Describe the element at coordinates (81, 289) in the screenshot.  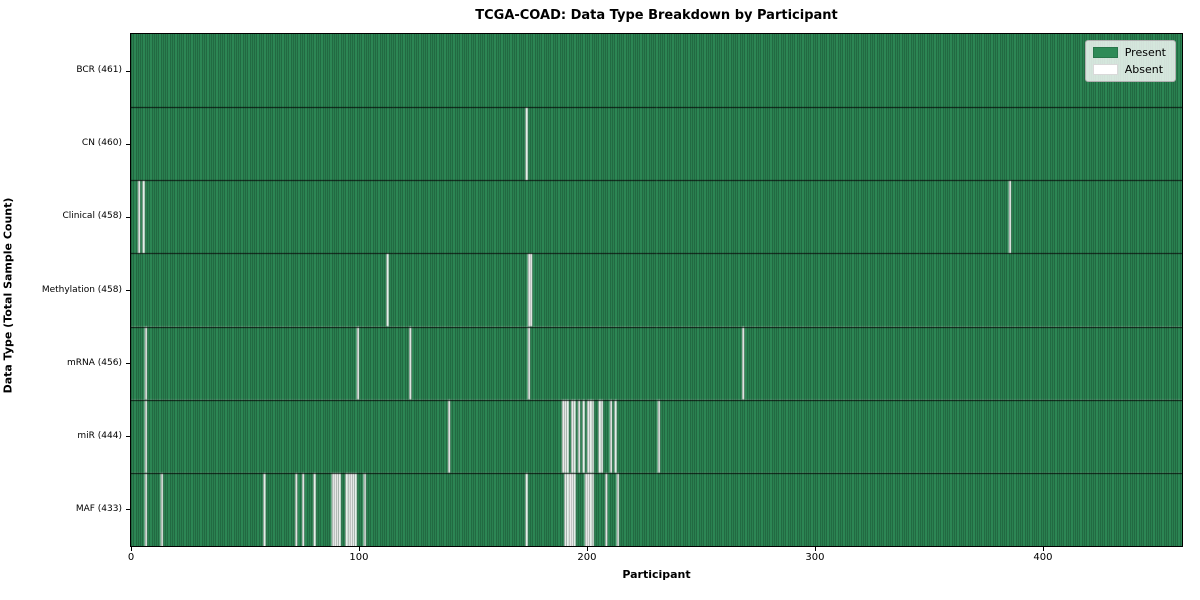
I see `y-tick-label: Methylation (458)` at that location.